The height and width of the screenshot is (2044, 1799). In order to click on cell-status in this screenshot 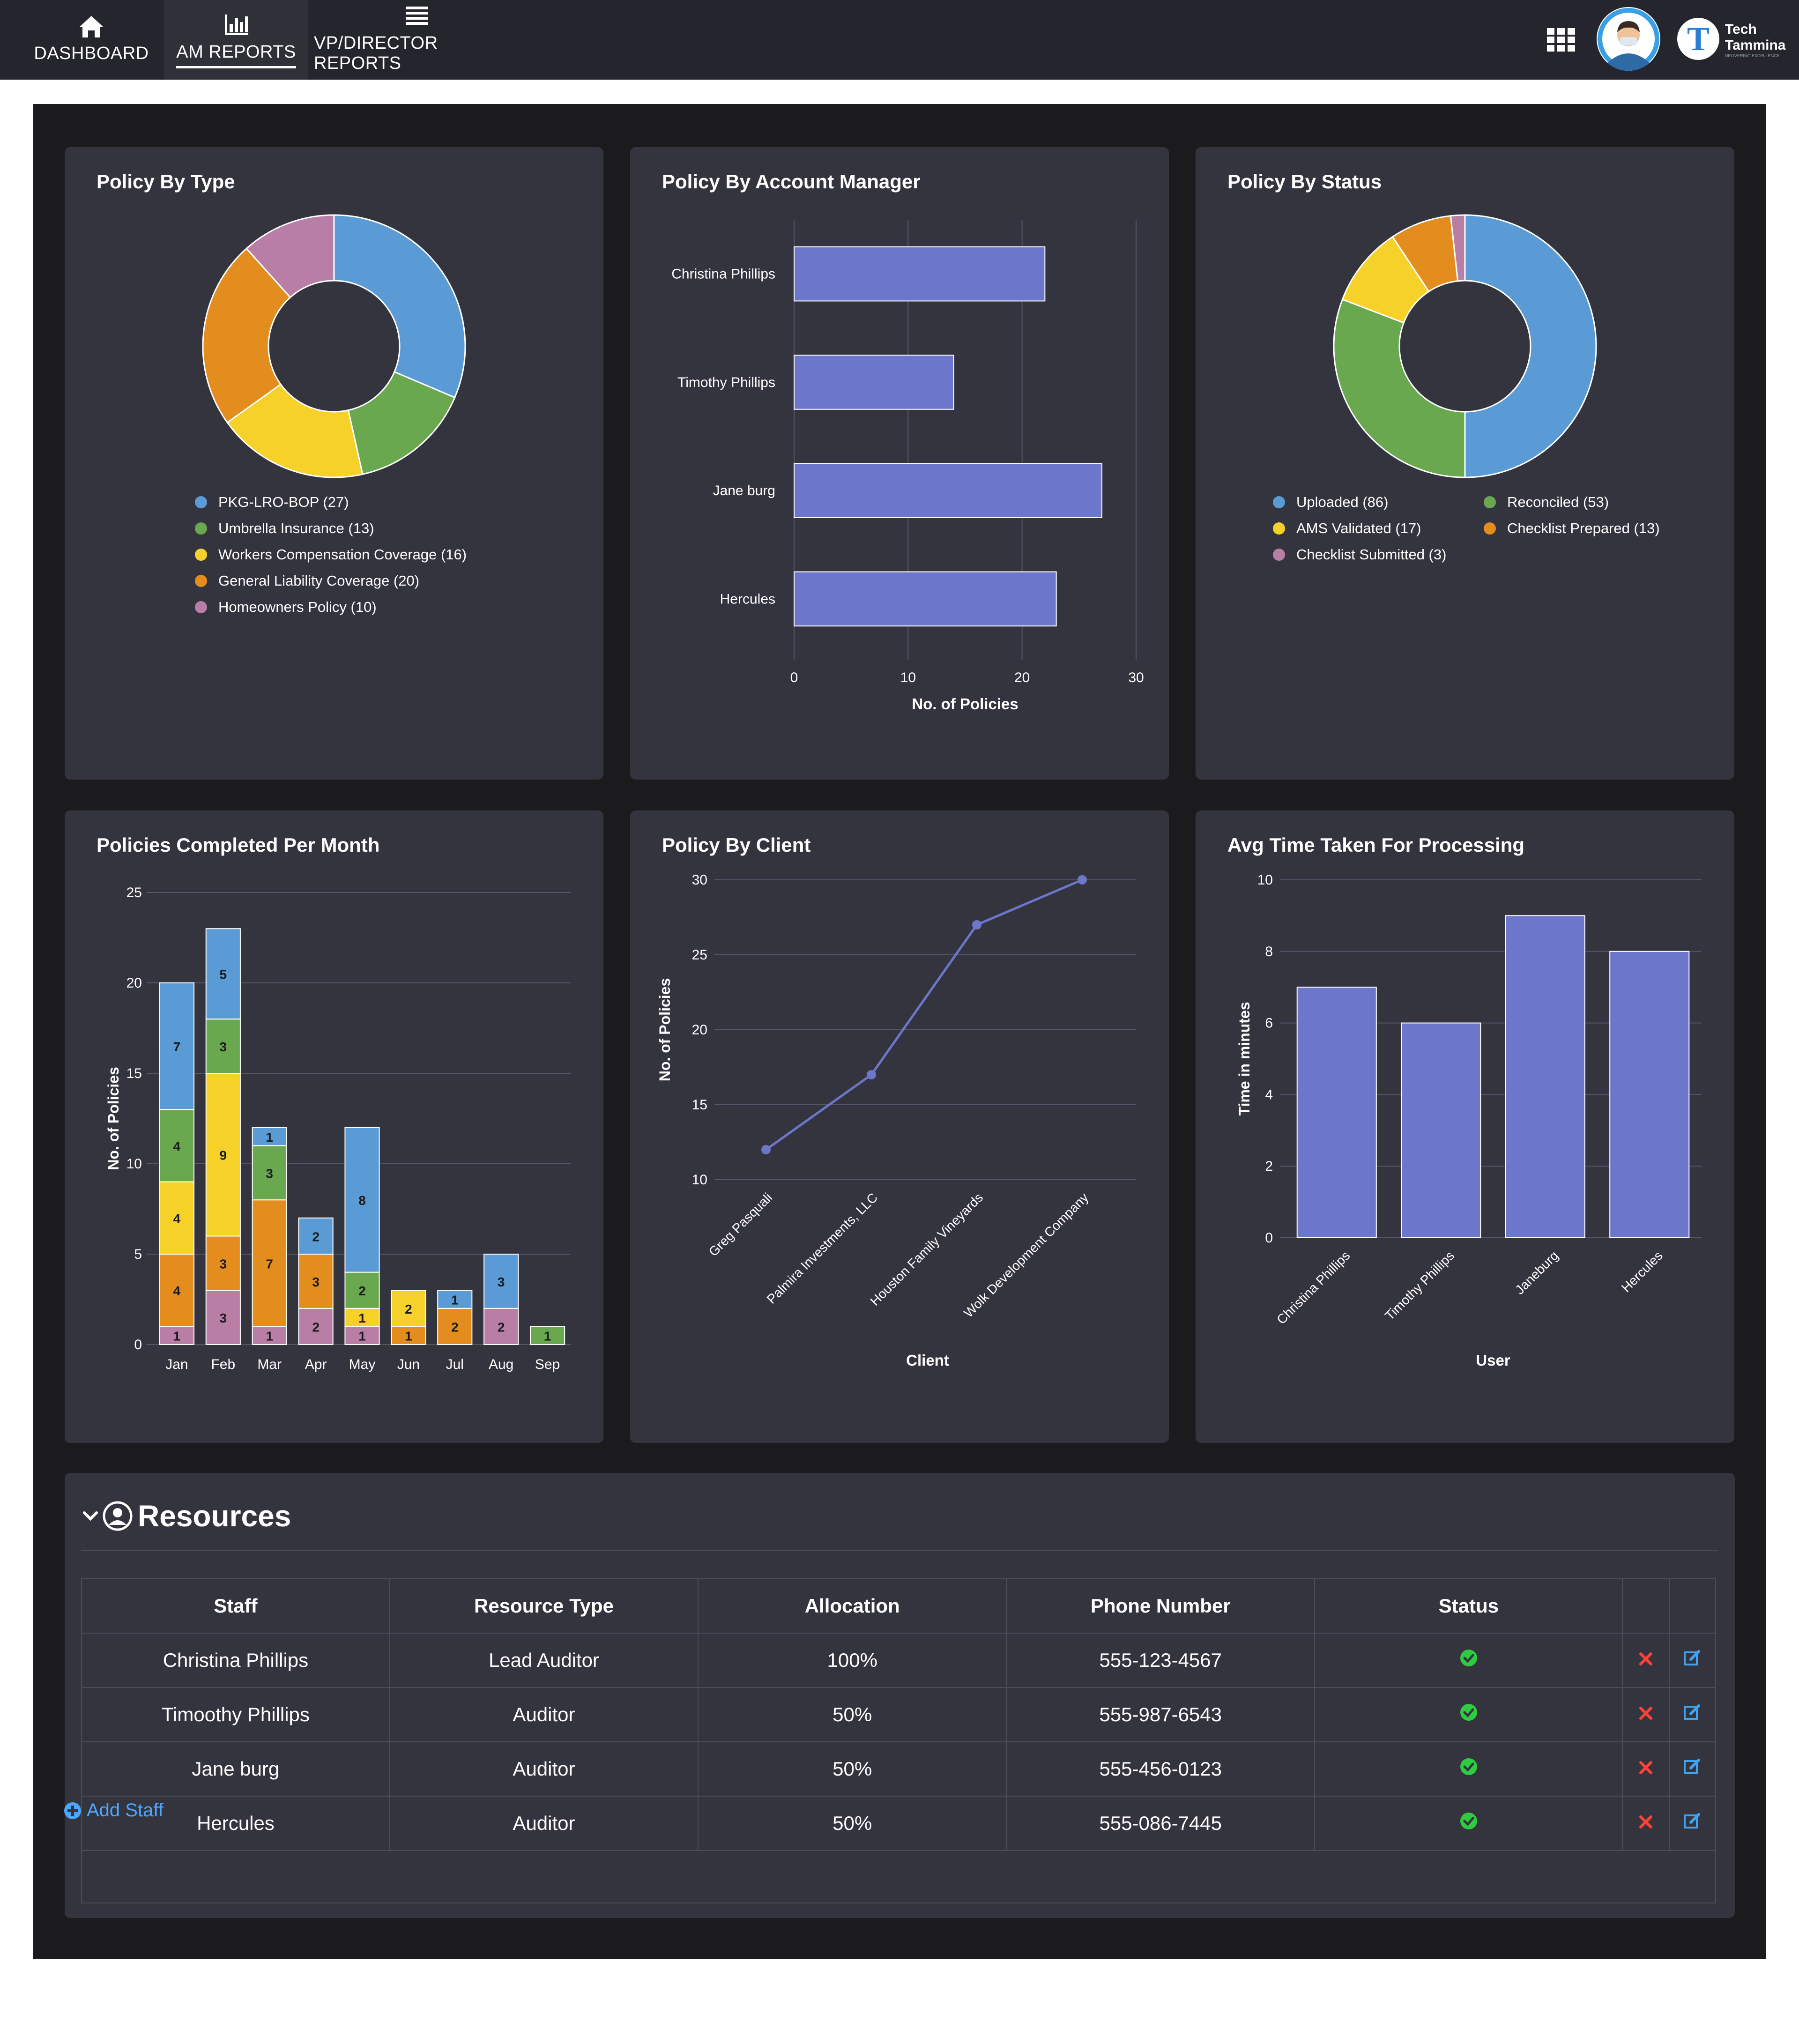, I will do `click(1468, 1823)`.